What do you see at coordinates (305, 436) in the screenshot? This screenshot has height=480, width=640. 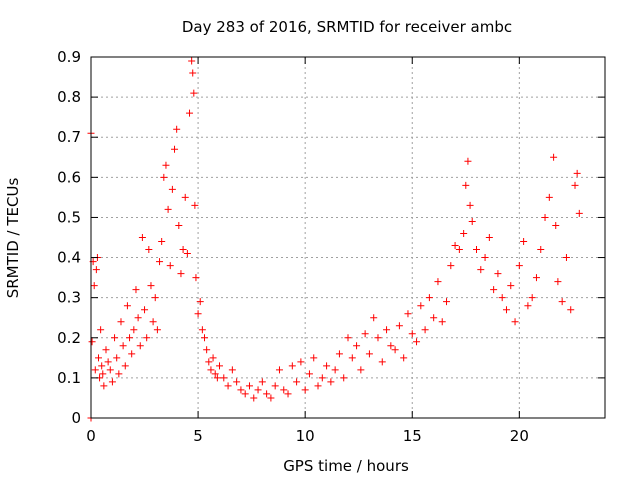 I see `x-tick-label: 10` at bounding box center [305, 436].